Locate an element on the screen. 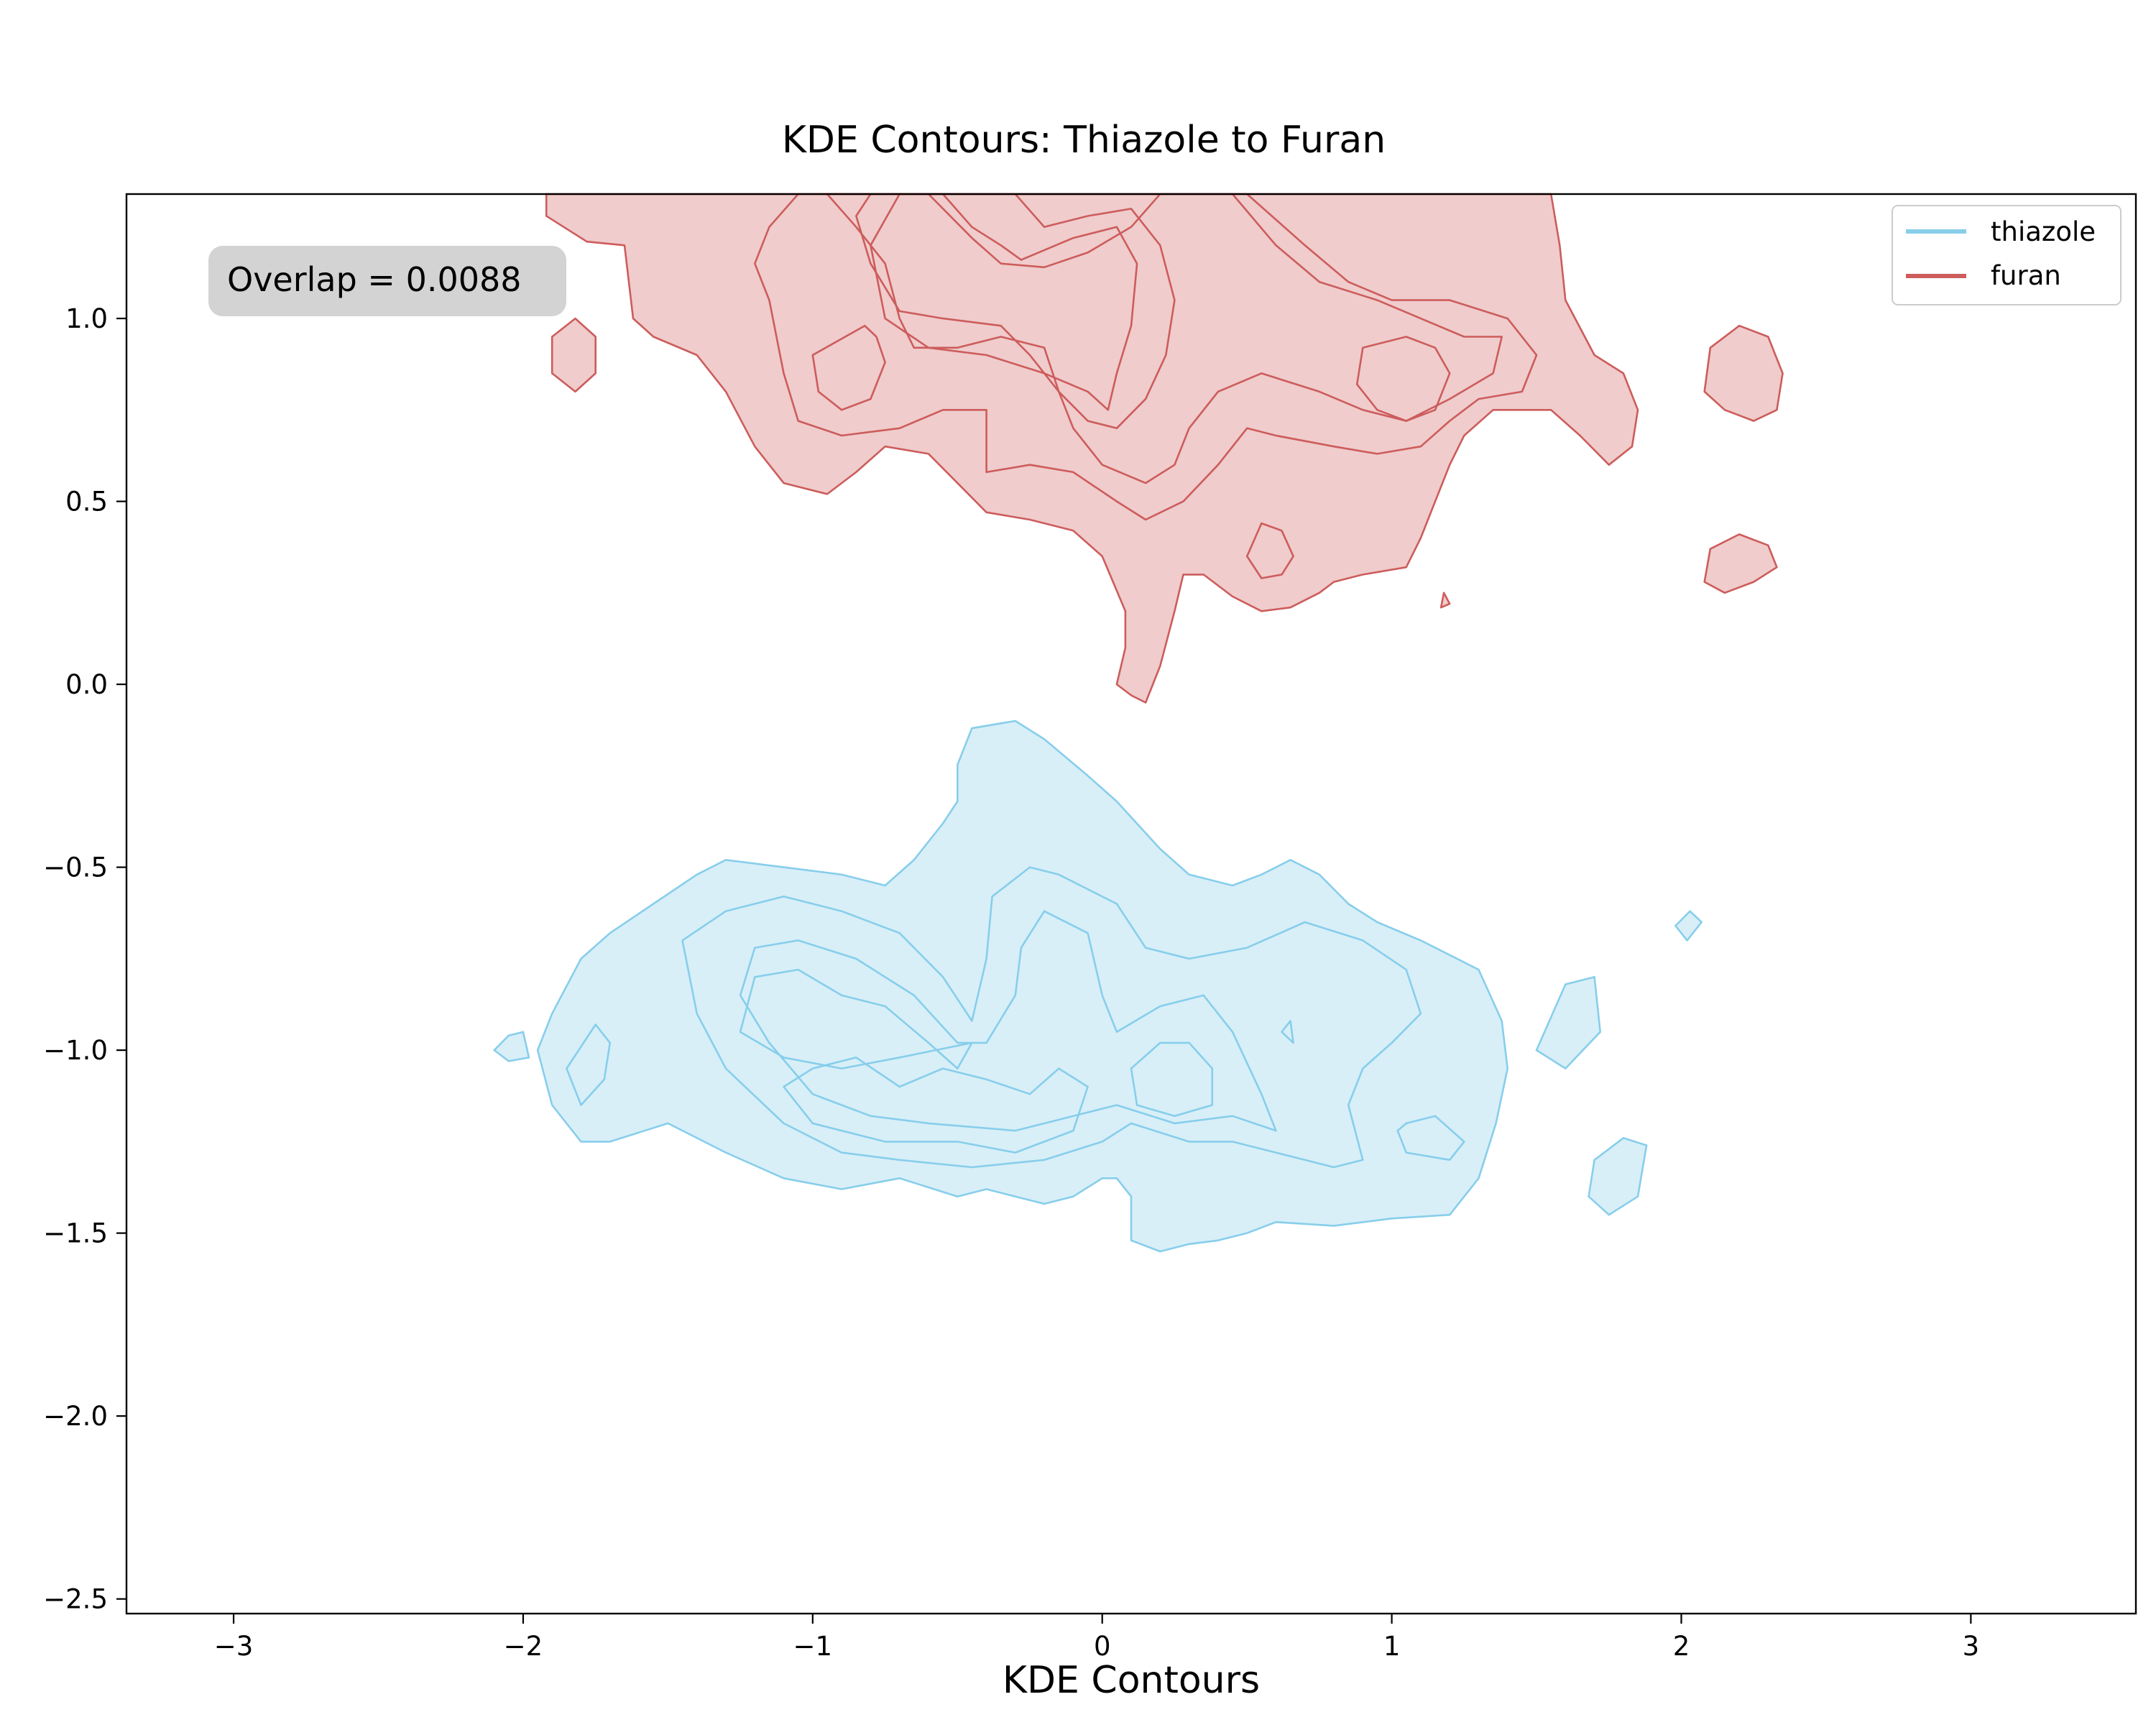 Image resolution: width=2156 pixels, height=1725 pixels. x-tick-label: 2 is located at coordinates (1681, 1646).